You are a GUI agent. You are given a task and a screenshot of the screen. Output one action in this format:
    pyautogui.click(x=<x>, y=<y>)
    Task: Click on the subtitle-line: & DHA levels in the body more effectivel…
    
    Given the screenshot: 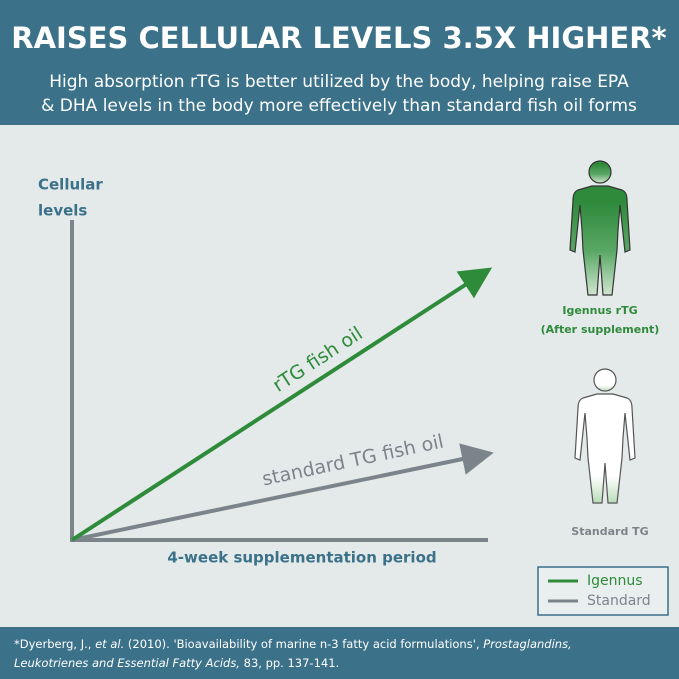 What is the action you would take?
    pyautogui.click(x=339, y=106)
    